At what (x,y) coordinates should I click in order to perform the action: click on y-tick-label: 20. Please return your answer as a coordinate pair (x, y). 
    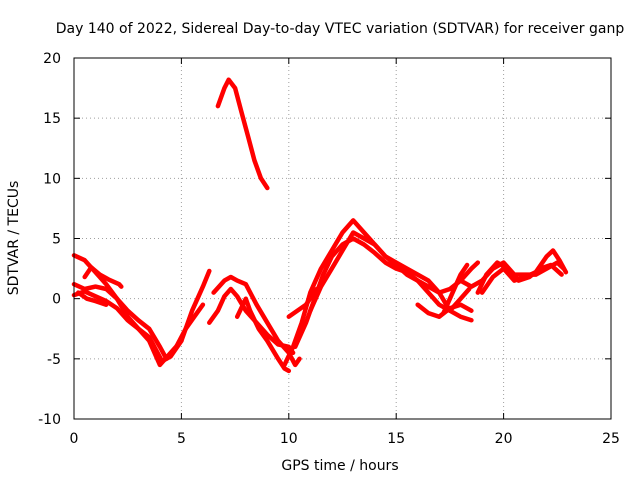
    Looking at the image, I should click on (52, 59).